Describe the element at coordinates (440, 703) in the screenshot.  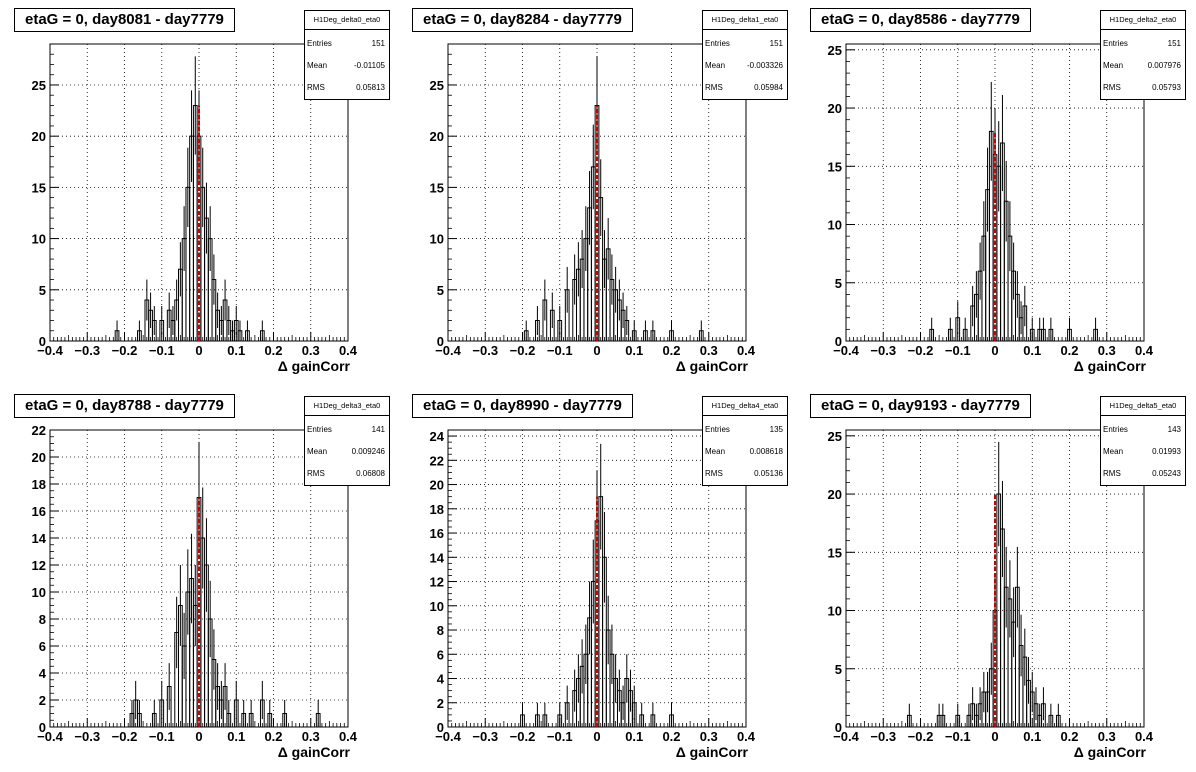
I see `y-tick-label: 2` at that location.